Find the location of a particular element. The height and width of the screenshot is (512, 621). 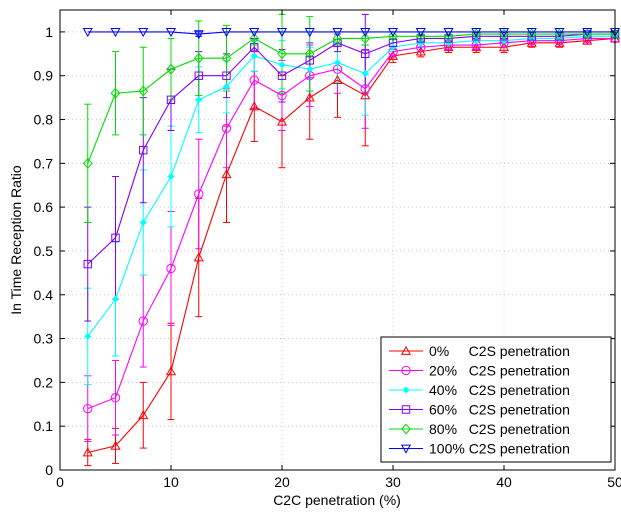

y-axis-title: In Time Reception Ratio is located at coordinates (16, 240).